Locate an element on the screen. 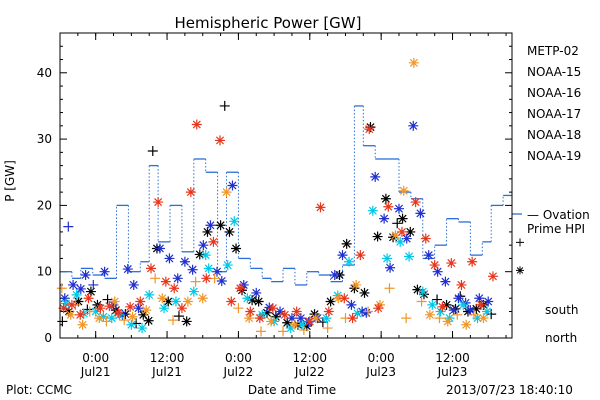 The height and width of the screenshot is (400, 600). y-tick-label: 30 is located at coordinates (44, 139).